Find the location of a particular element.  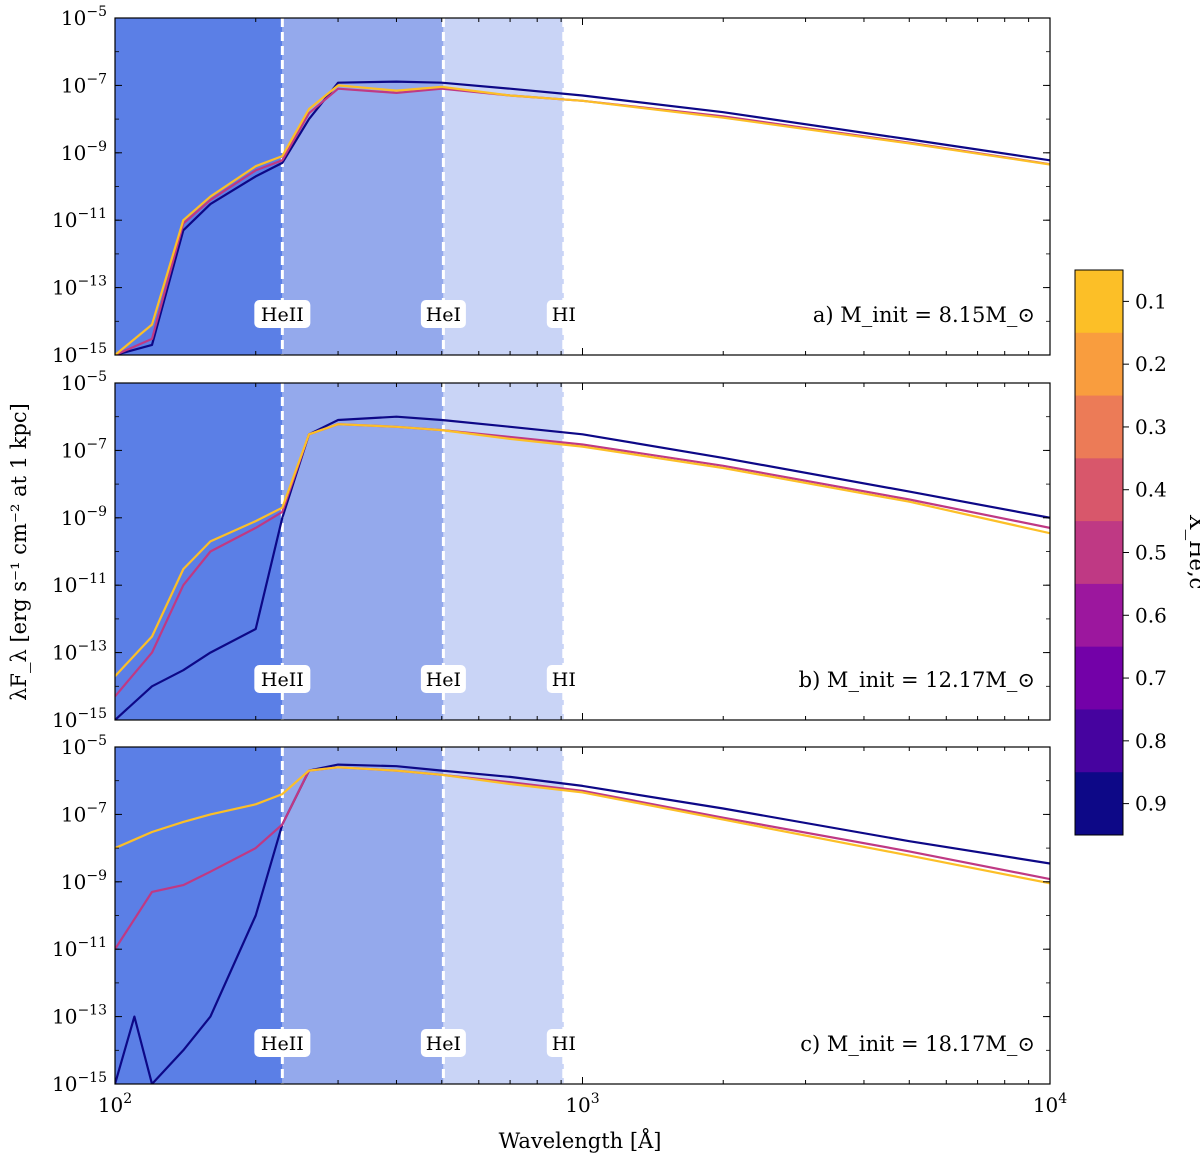

colorbar-tick-label: 0.2 is located at coordinates (1151, 364).